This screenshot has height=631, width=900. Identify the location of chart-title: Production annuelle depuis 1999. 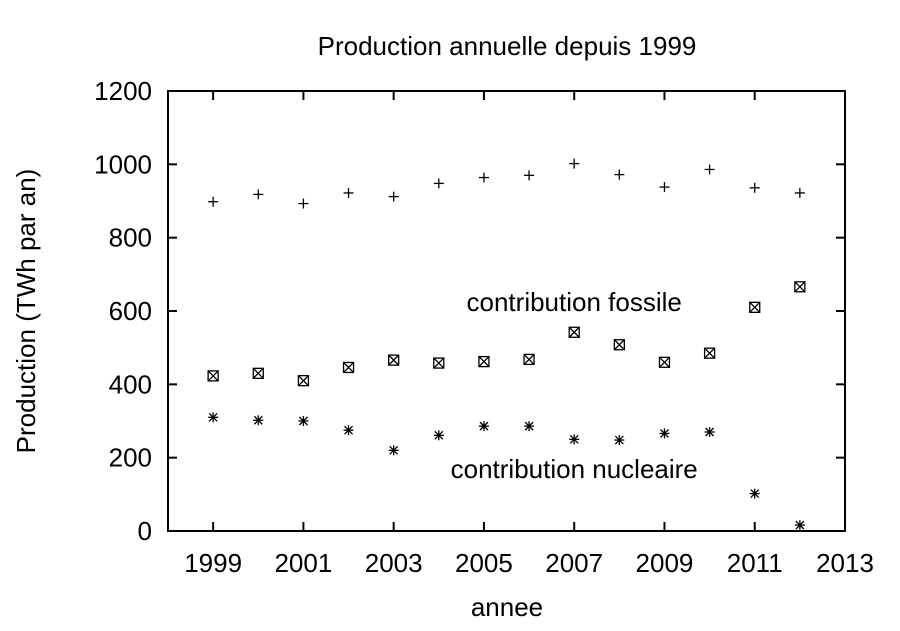
(507, 46).